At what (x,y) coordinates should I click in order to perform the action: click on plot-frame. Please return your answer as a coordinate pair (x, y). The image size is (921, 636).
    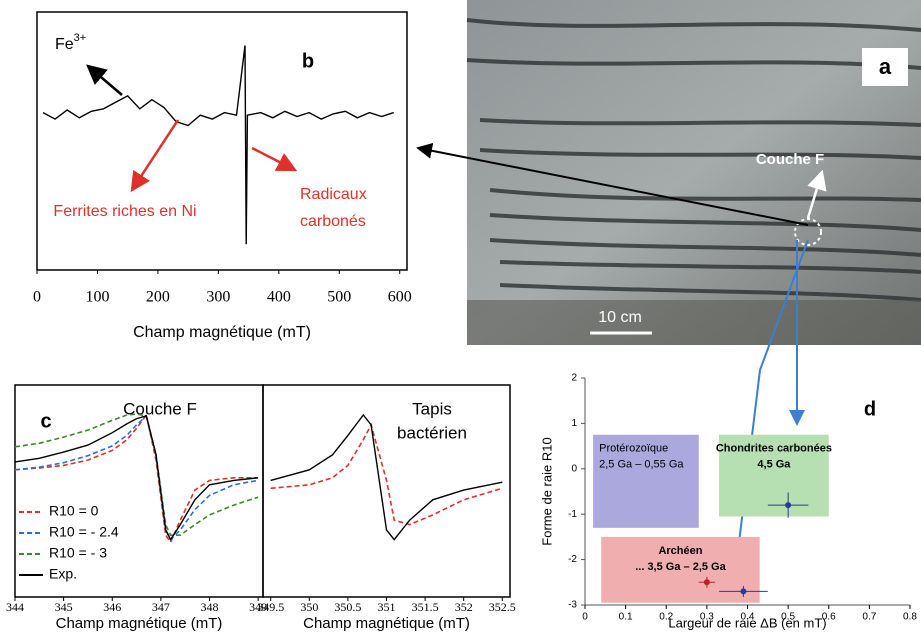
    Looking at the image, I should click on (386, 491).